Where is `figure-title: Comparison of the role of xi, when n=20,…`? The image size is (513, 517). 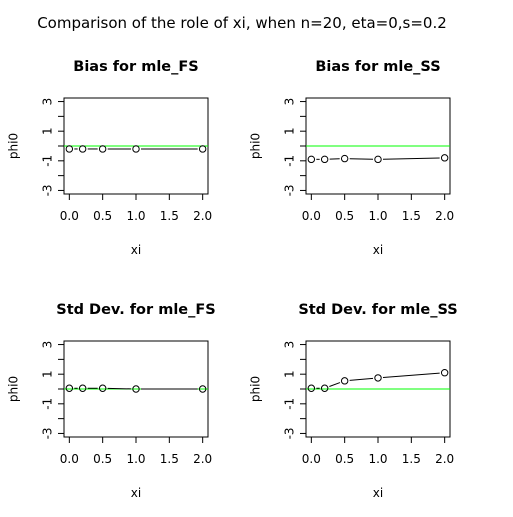 figure-title: Comparison of the role of xi, when n=20,… is located at coordinates (242, 23).